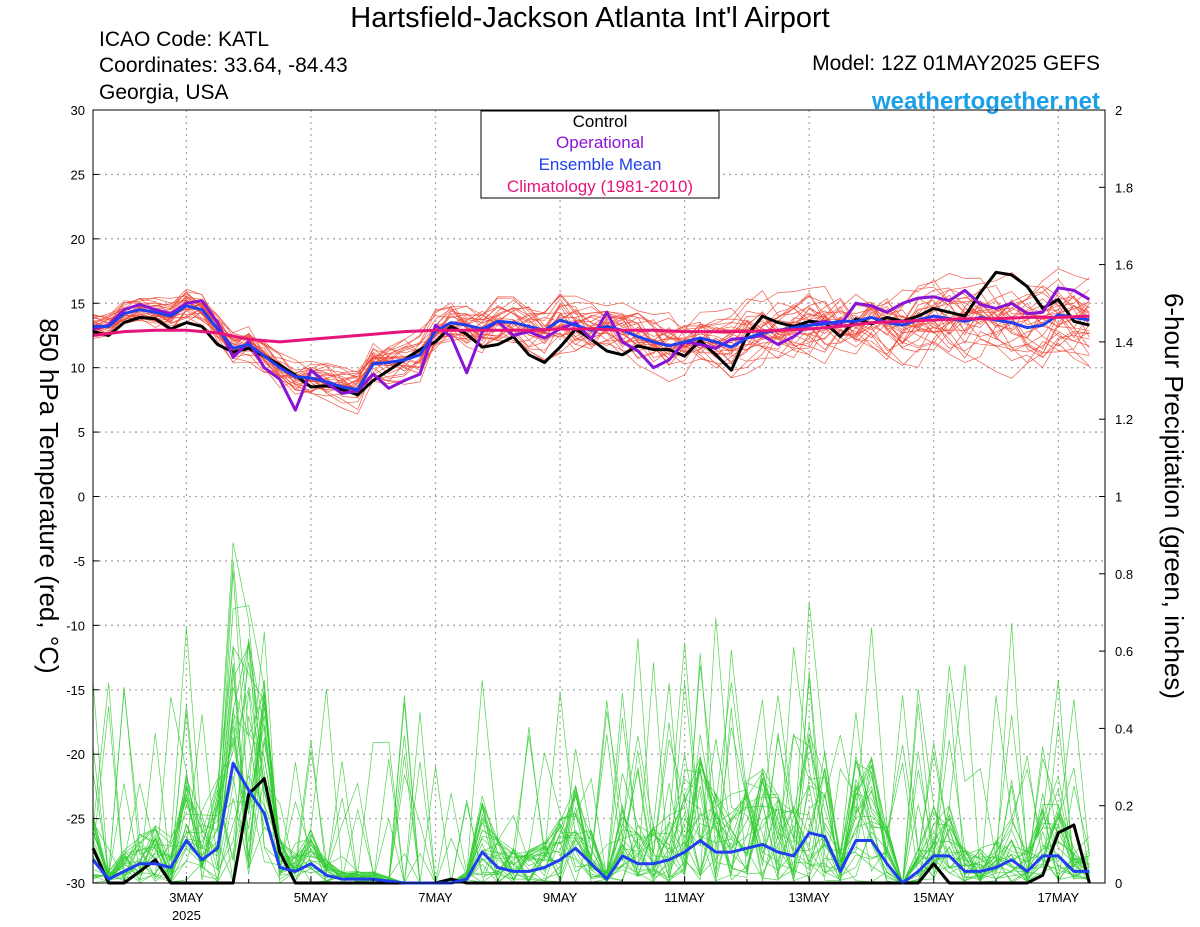 The image size is (1200, 927). I want to click on y-tick-label: 30, so click(78, 110).